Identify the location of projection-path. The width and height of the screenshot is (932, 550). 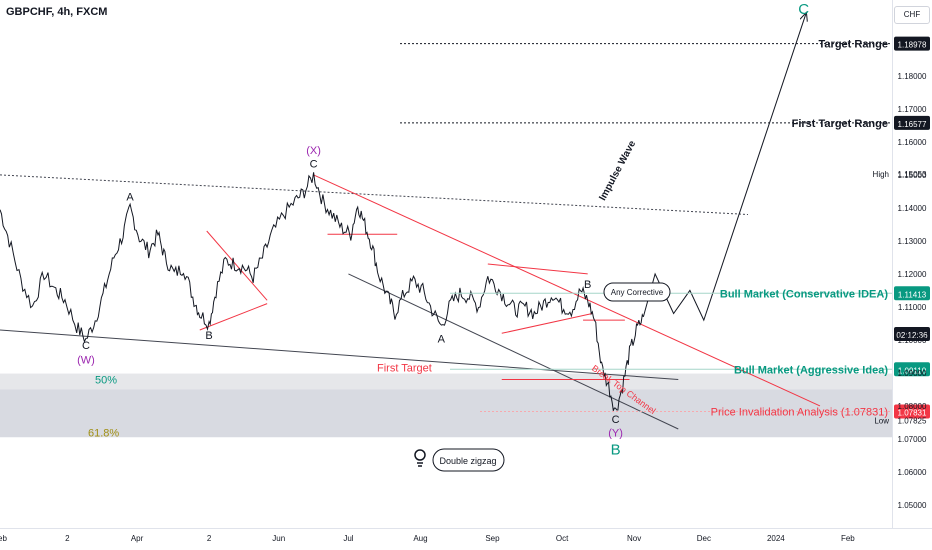
(724, 167).